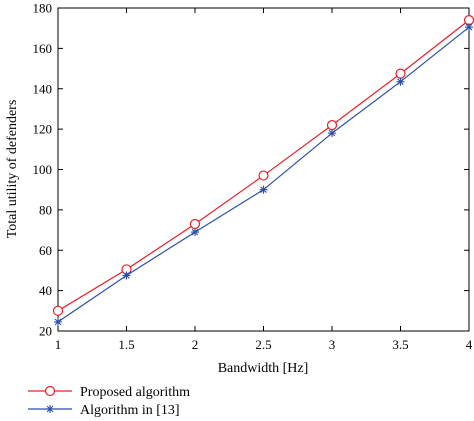  What do you see at coordinates (45, 290) in the screenshot?
I see `y-tick-label: 40` at bounding box center [45, 290].